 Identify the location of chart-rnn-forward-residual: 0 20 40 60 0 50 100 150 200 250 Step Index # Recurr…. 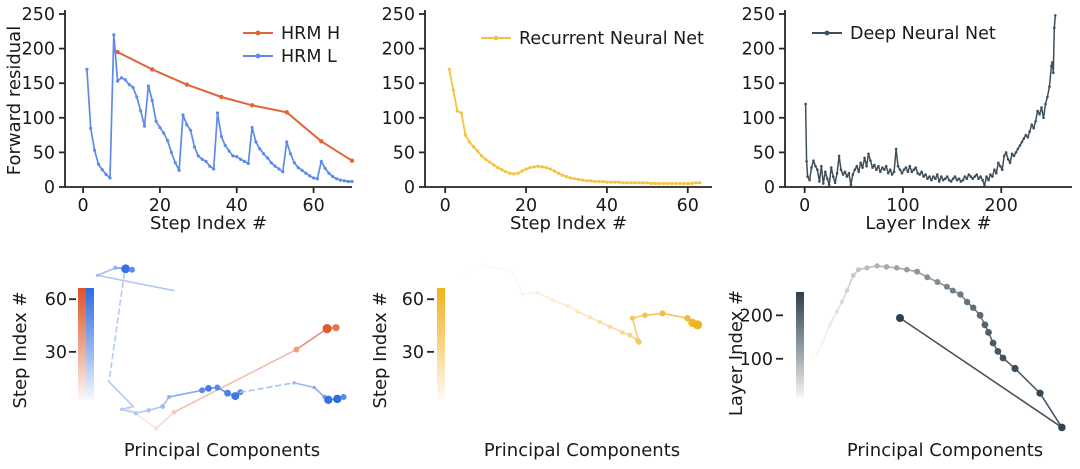
(547, 119).